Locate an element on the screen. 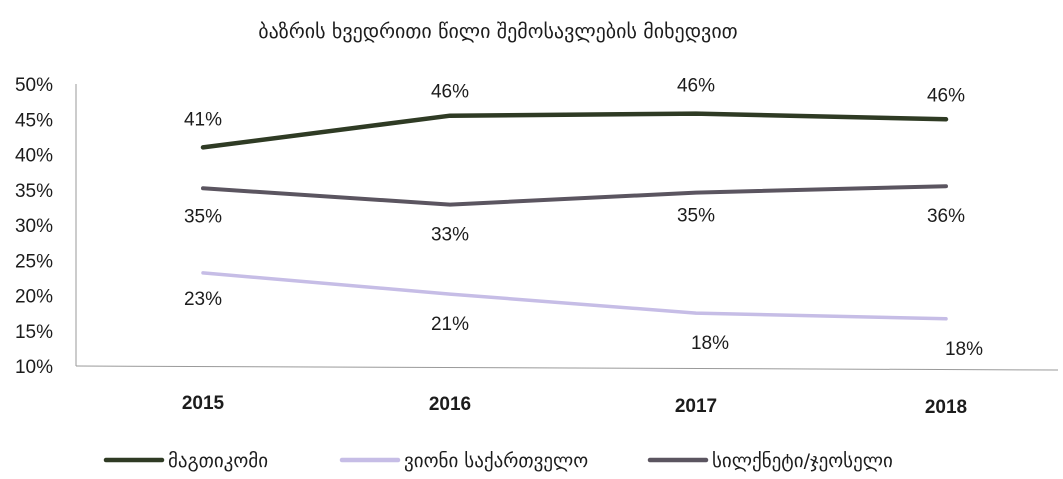  x-tick-label: 2015 is located at coordinates (203, 403).